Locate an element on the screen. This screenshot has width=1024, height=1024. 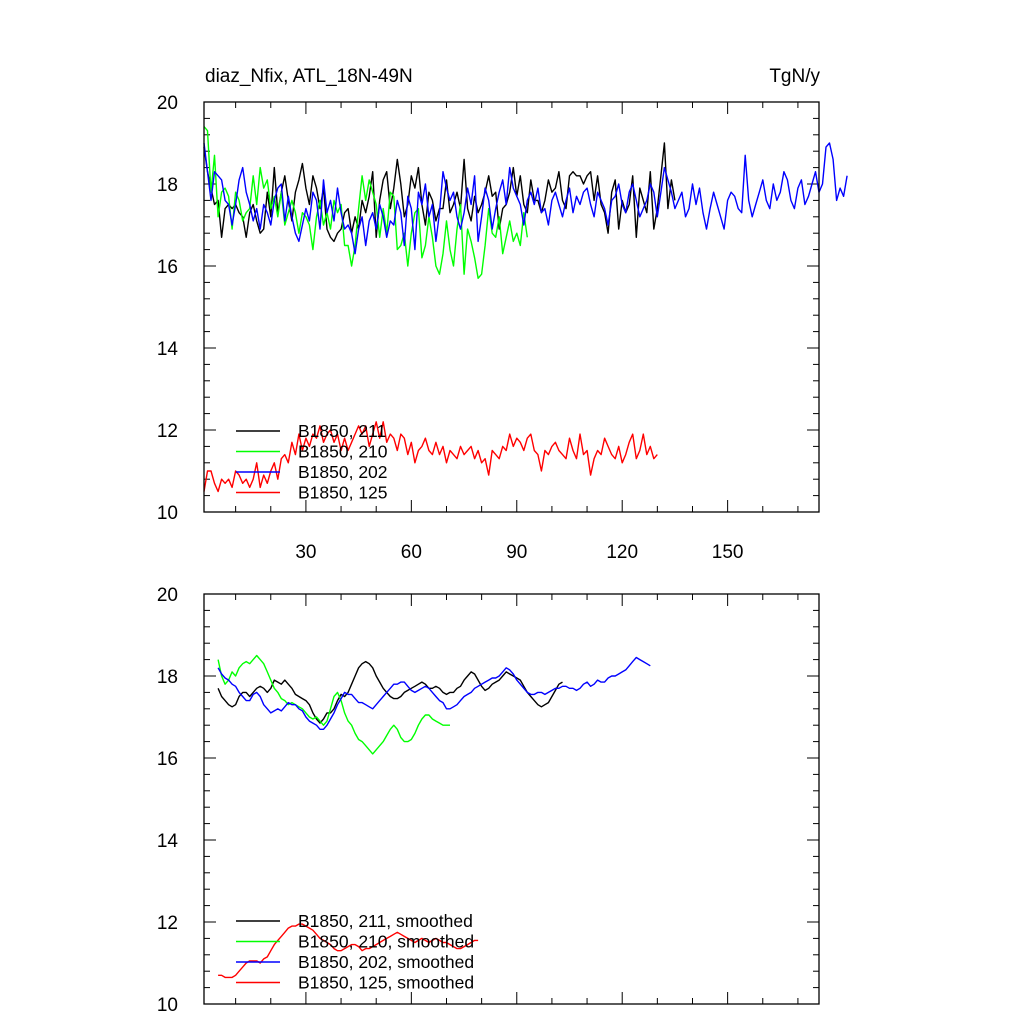
units-label: TgN/y is located at coordinates (794, 76).